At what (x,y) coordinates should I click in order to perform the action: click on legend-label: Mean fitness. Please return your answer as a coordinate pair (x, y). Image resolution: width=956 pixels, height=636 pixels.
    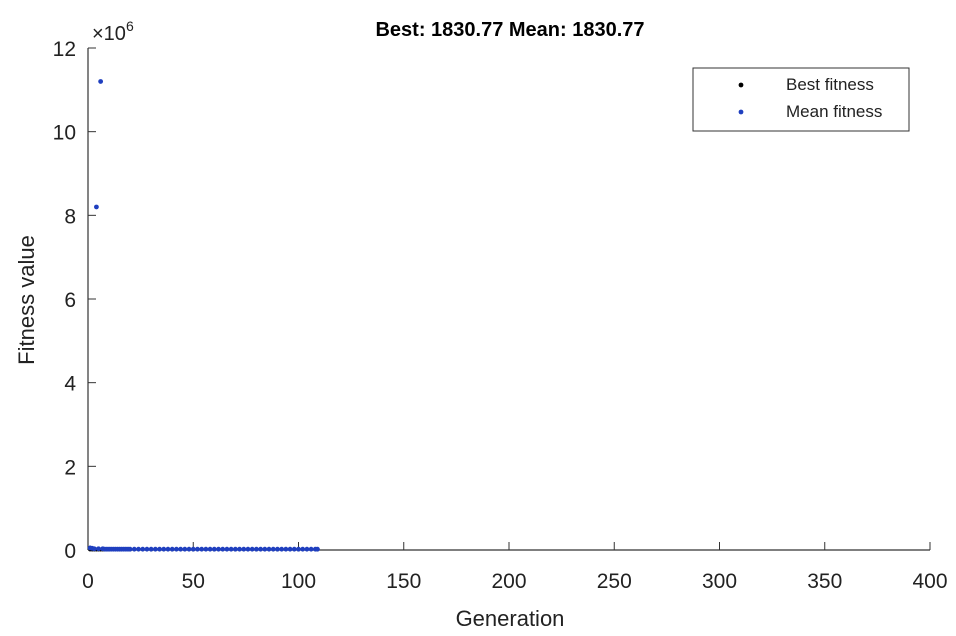
    Looking at the image, I should click on (834, 111).